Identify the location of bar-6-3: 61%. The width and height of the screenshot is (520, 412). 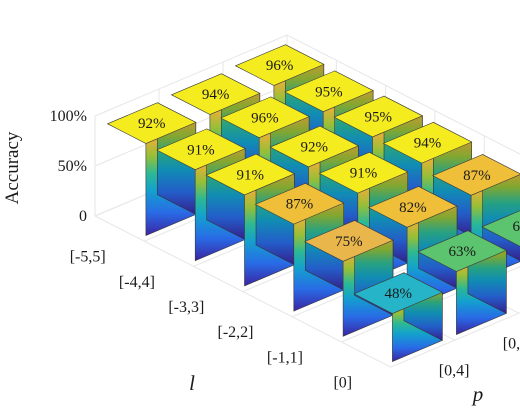
(500, 228).